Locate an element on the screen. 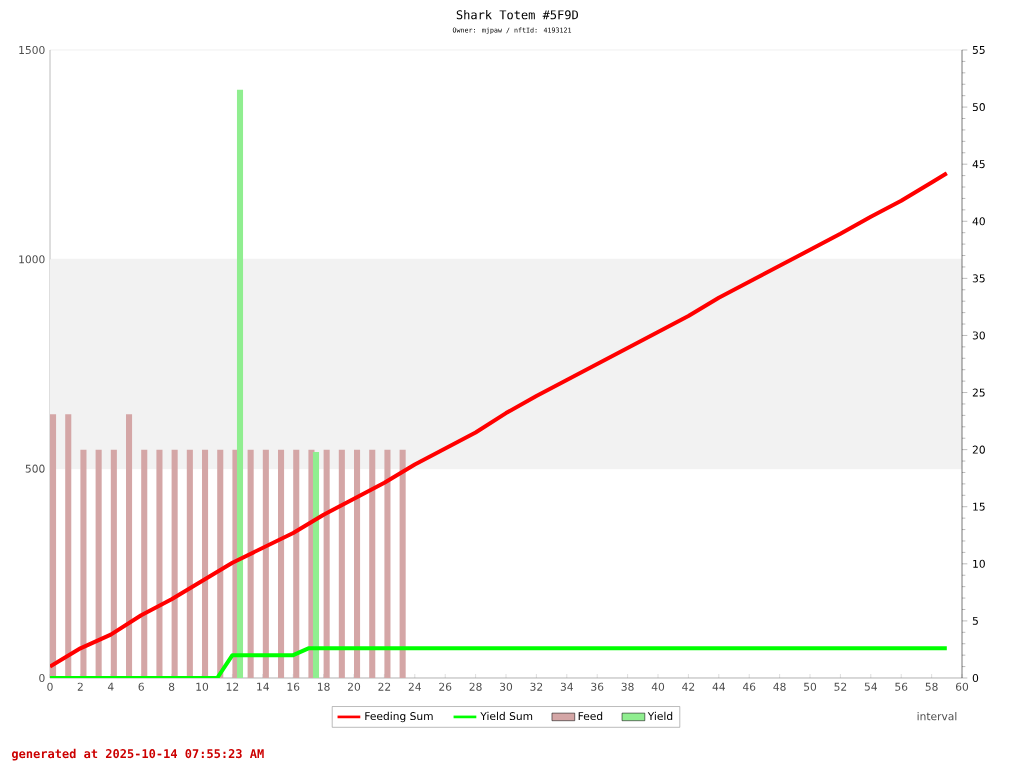 This screenshot has width=1024, height=768. y2-tick-label: 30 is located at coordinates (978, 335).